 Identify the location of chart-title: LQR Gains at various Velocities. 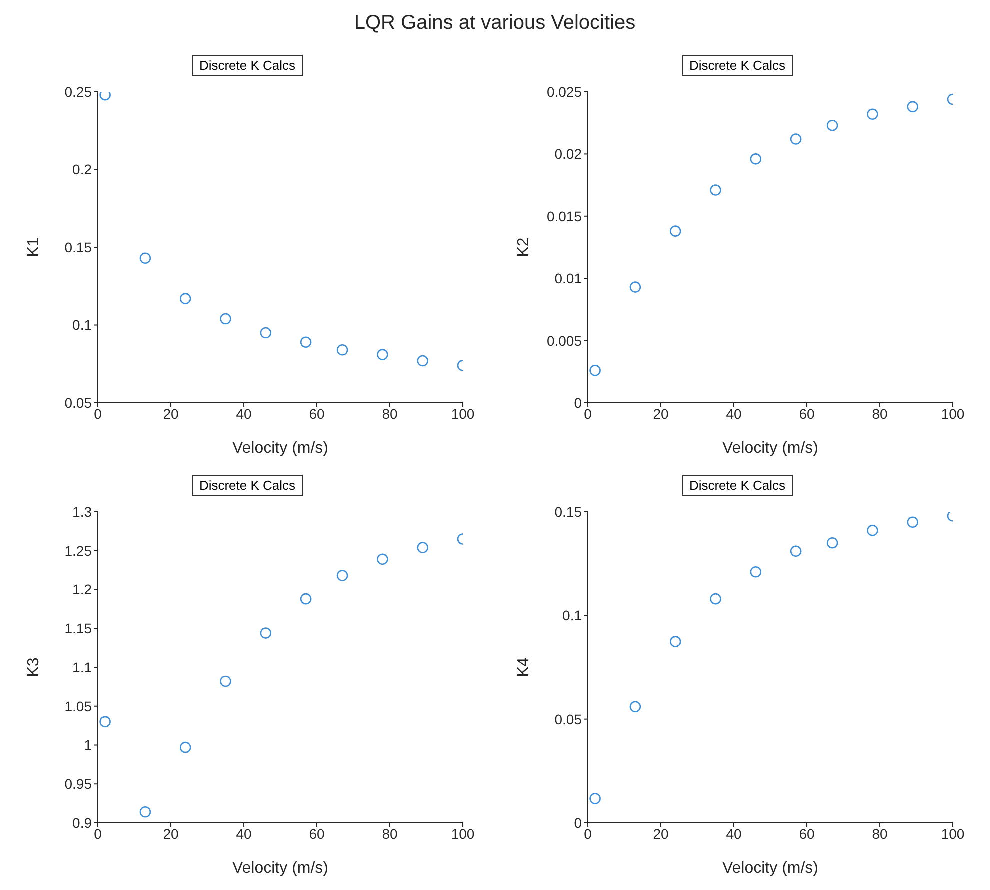
(495, 23).